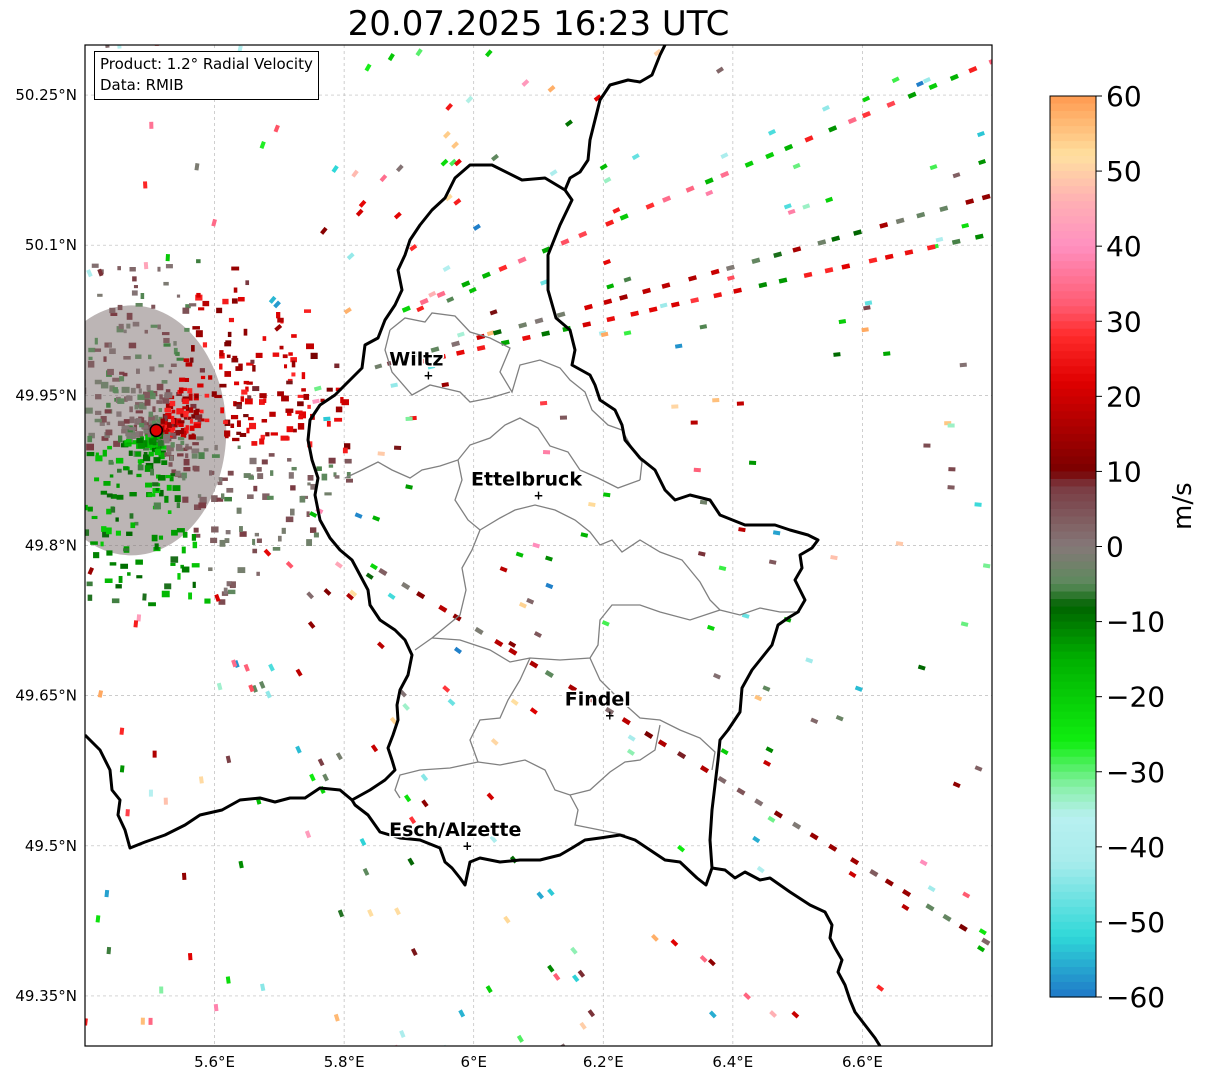 The height and width of the screenshot is (1081, 1207). I want to click on city-label: Findel, so click(598, 700).